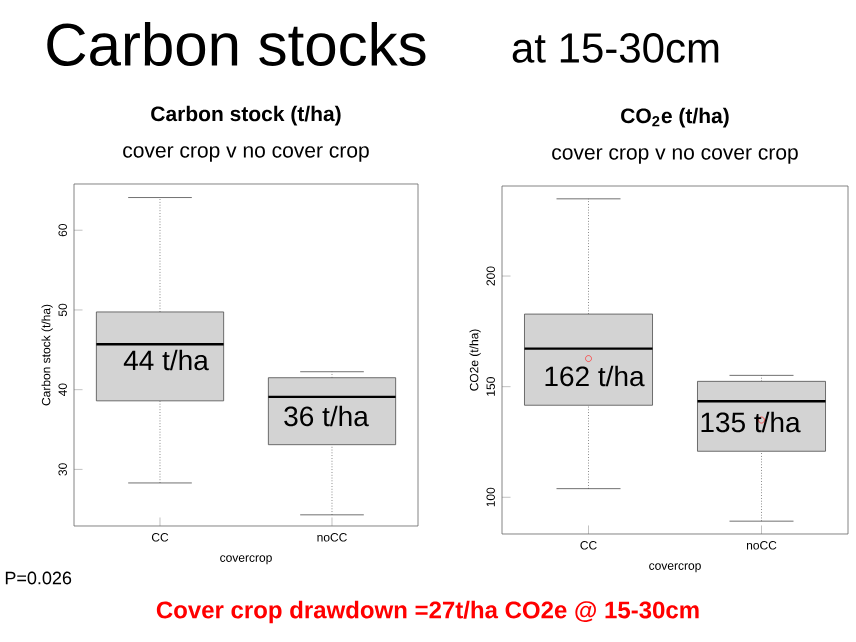 The height and width of the screenshot is (642, 856). What do you see at coordinates (751, 422) in the screenshot?
I see `annotation: 135 t/ha` at bounding box center [751, 422].